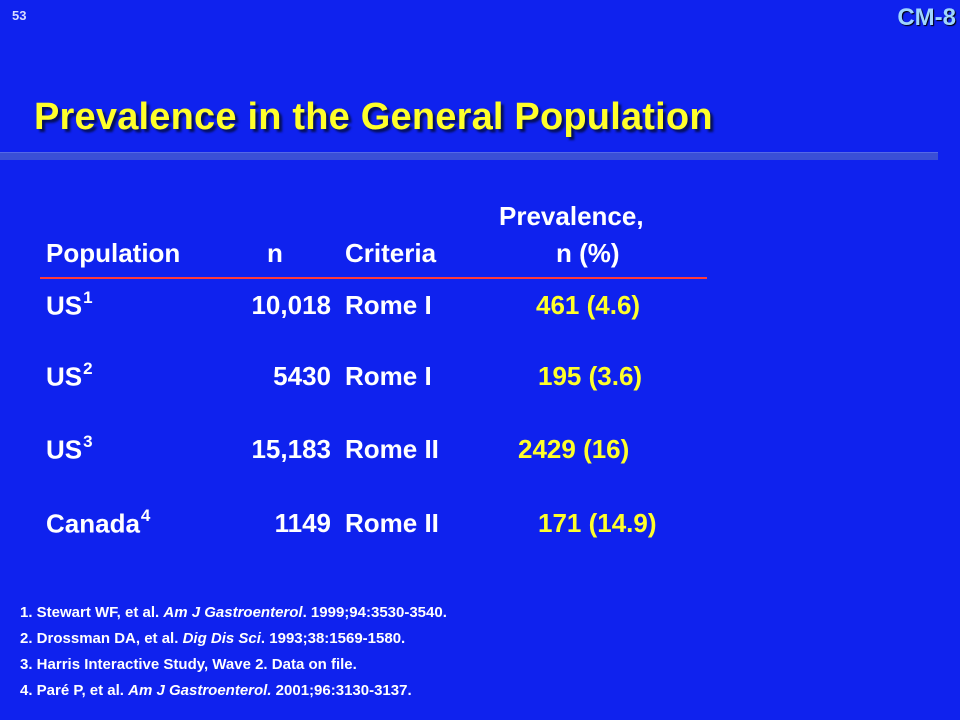 The image size is (960, 720). I want to click on reference-marker: 2, so click(88, 368).